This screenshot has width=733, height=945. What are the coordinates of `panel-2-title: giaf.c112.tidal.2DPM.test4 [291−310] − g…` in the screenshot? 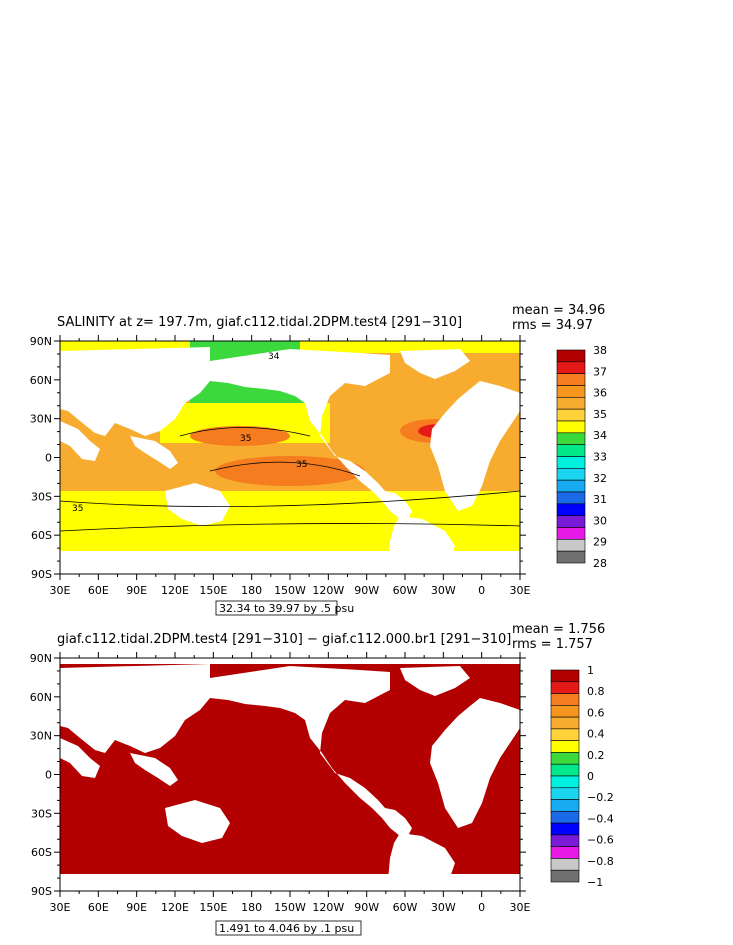 It's located at (284, 639).